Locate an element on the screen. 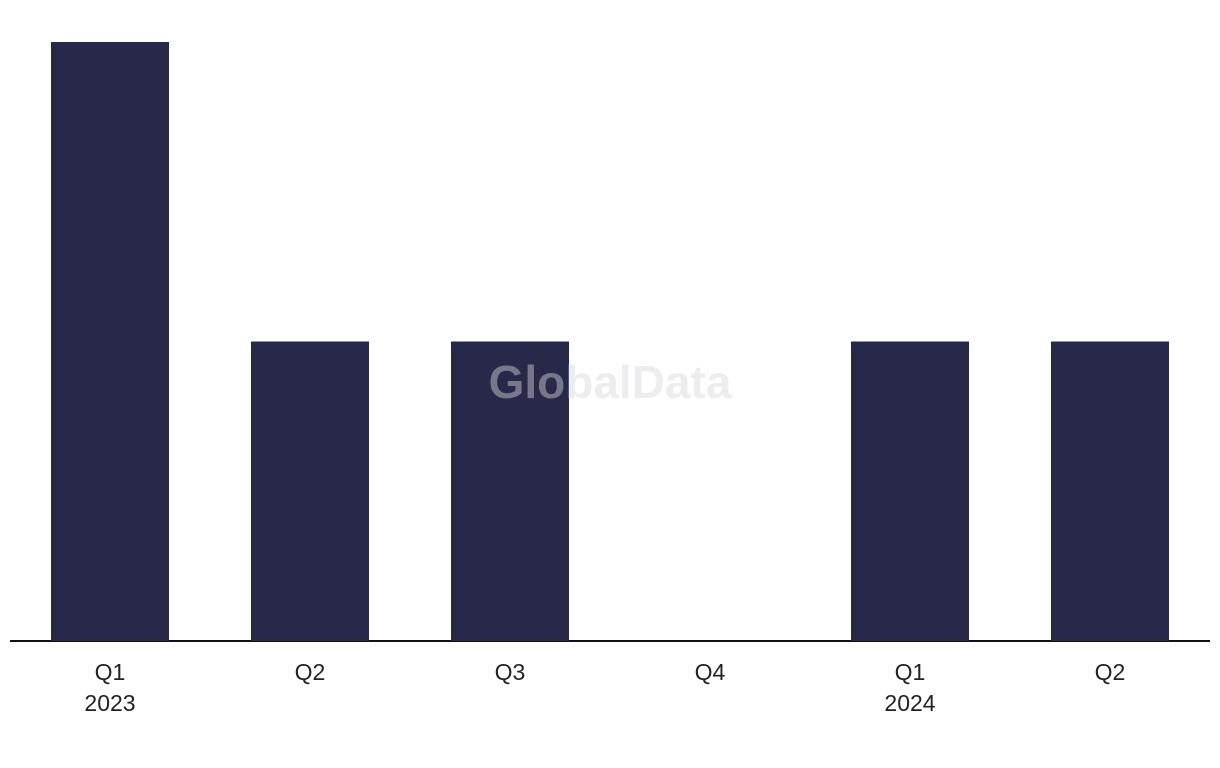  x-tick-label: Q3 is located at coordinates (510, 672).